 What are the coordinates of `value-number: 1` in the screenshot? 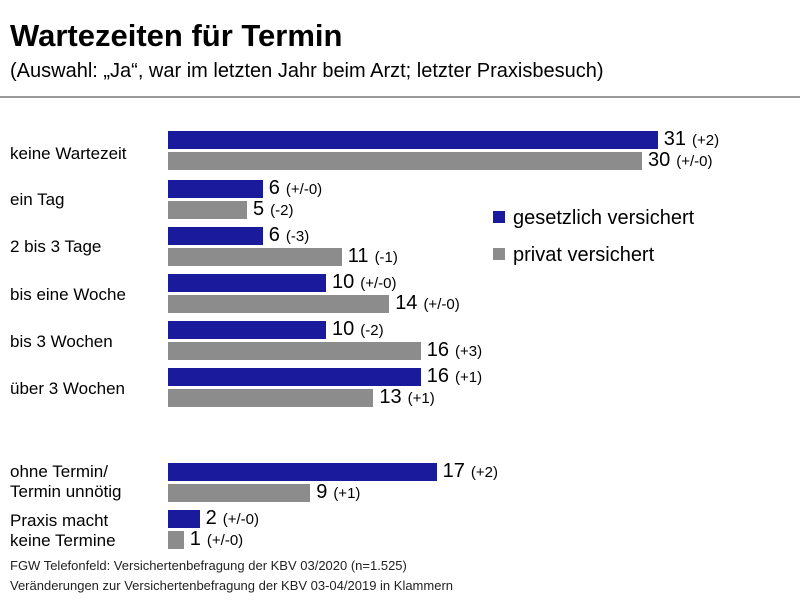 It's located at (195, 539).